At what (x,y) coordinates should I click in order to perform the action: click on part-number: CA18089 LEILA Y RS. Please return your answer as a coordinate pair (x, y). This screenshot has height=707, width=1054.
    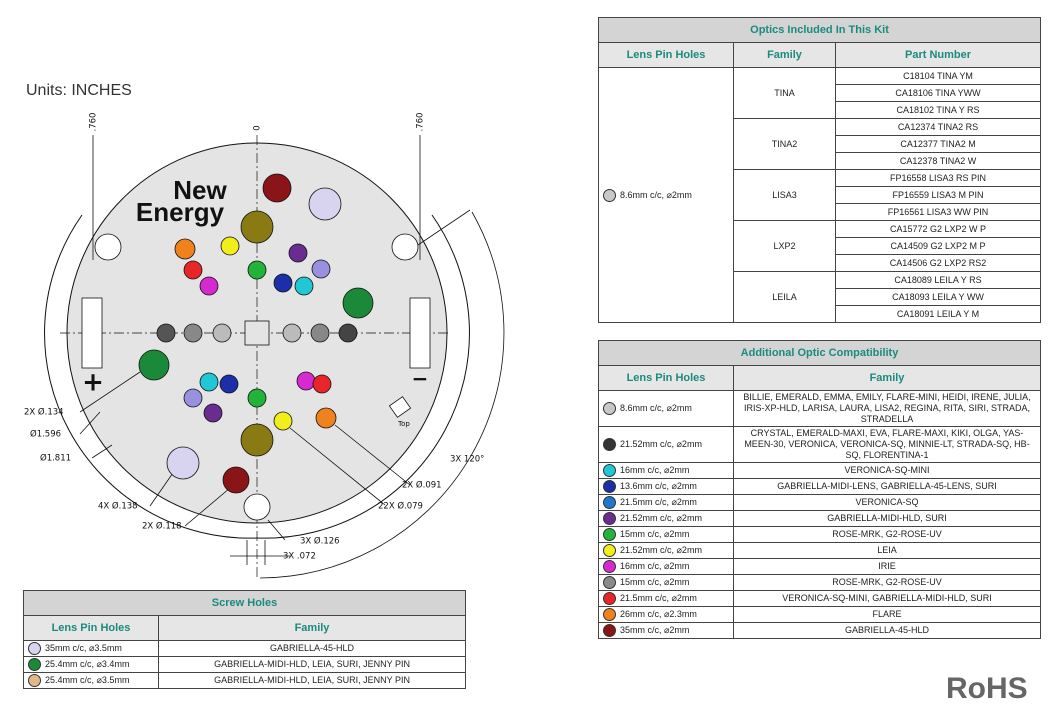
    Looking at the image, I should click on (938, 280).